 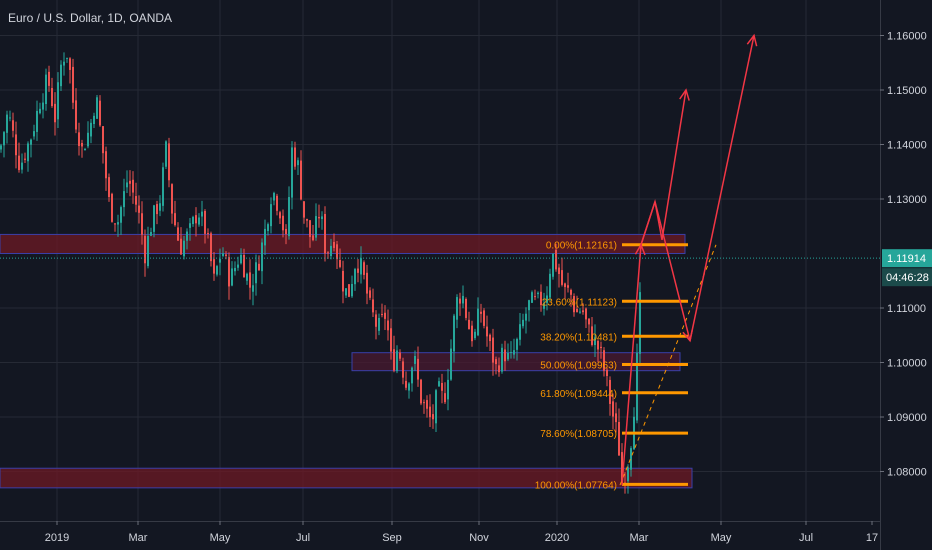 I want to click on y-tick-label: 1.16000, so click(x=907, y=37).